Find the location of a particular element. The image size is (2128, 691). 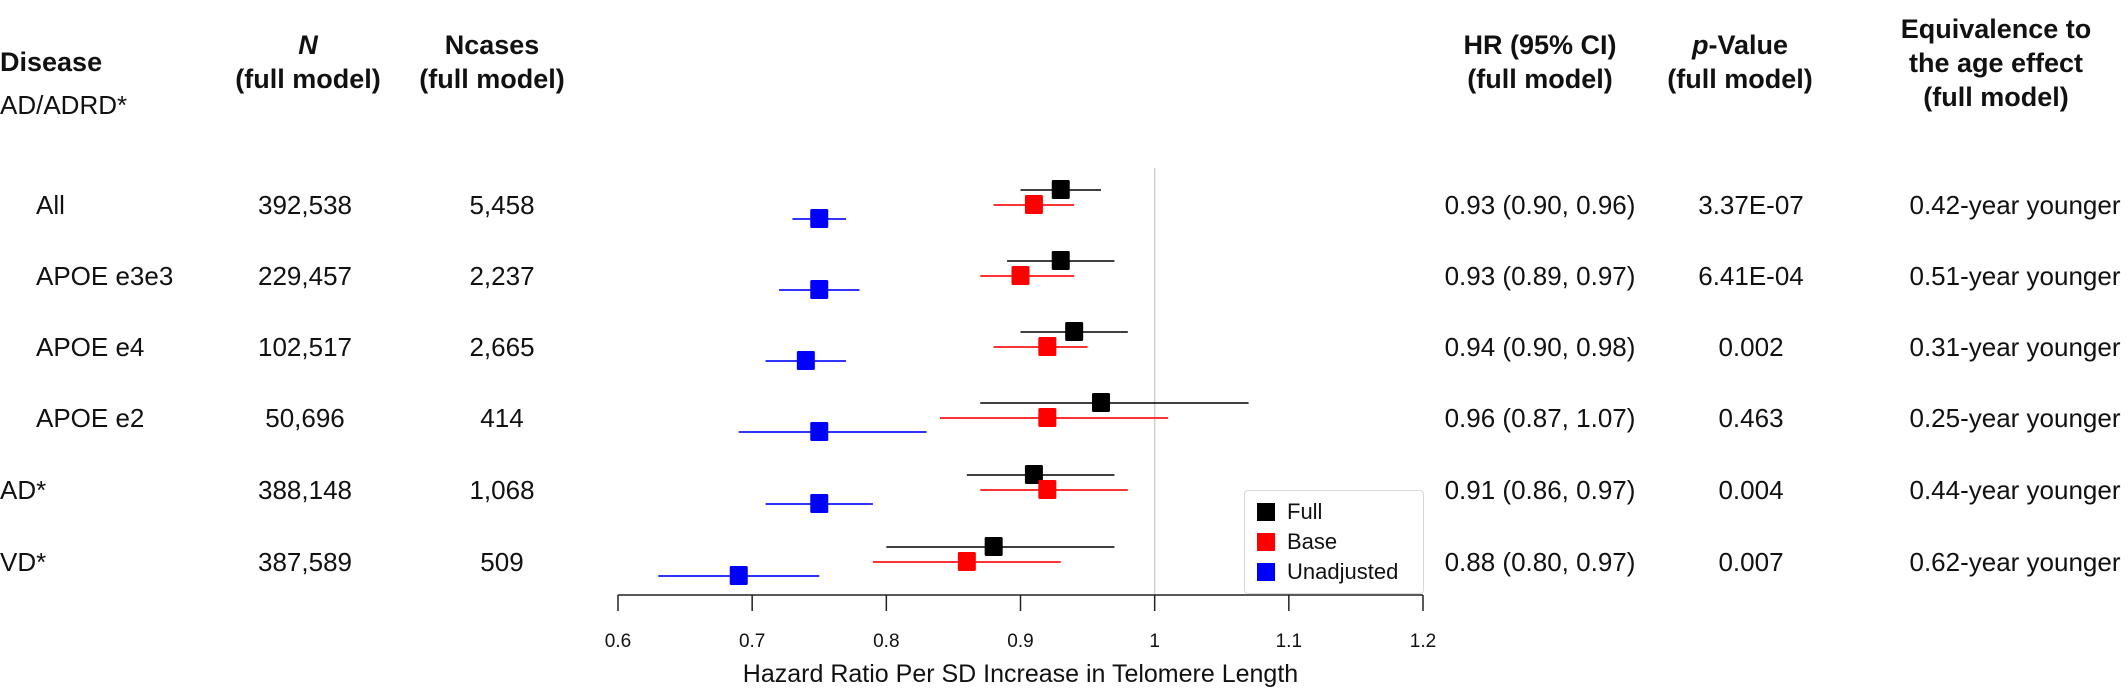

row-ncases: 509 is located at coordinates (502, 562).